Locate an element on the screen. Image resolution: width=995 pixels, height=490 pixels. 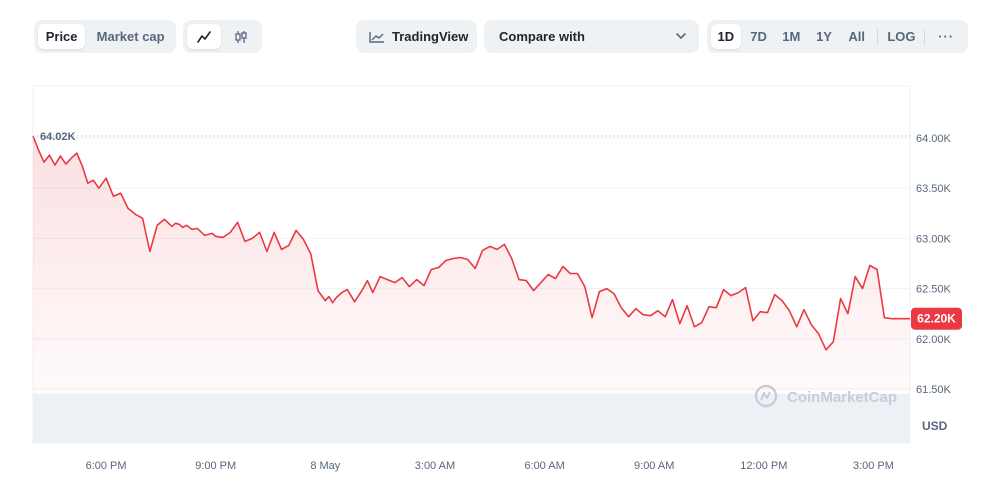
currency-label: USD is located at coordinates (935, 426).